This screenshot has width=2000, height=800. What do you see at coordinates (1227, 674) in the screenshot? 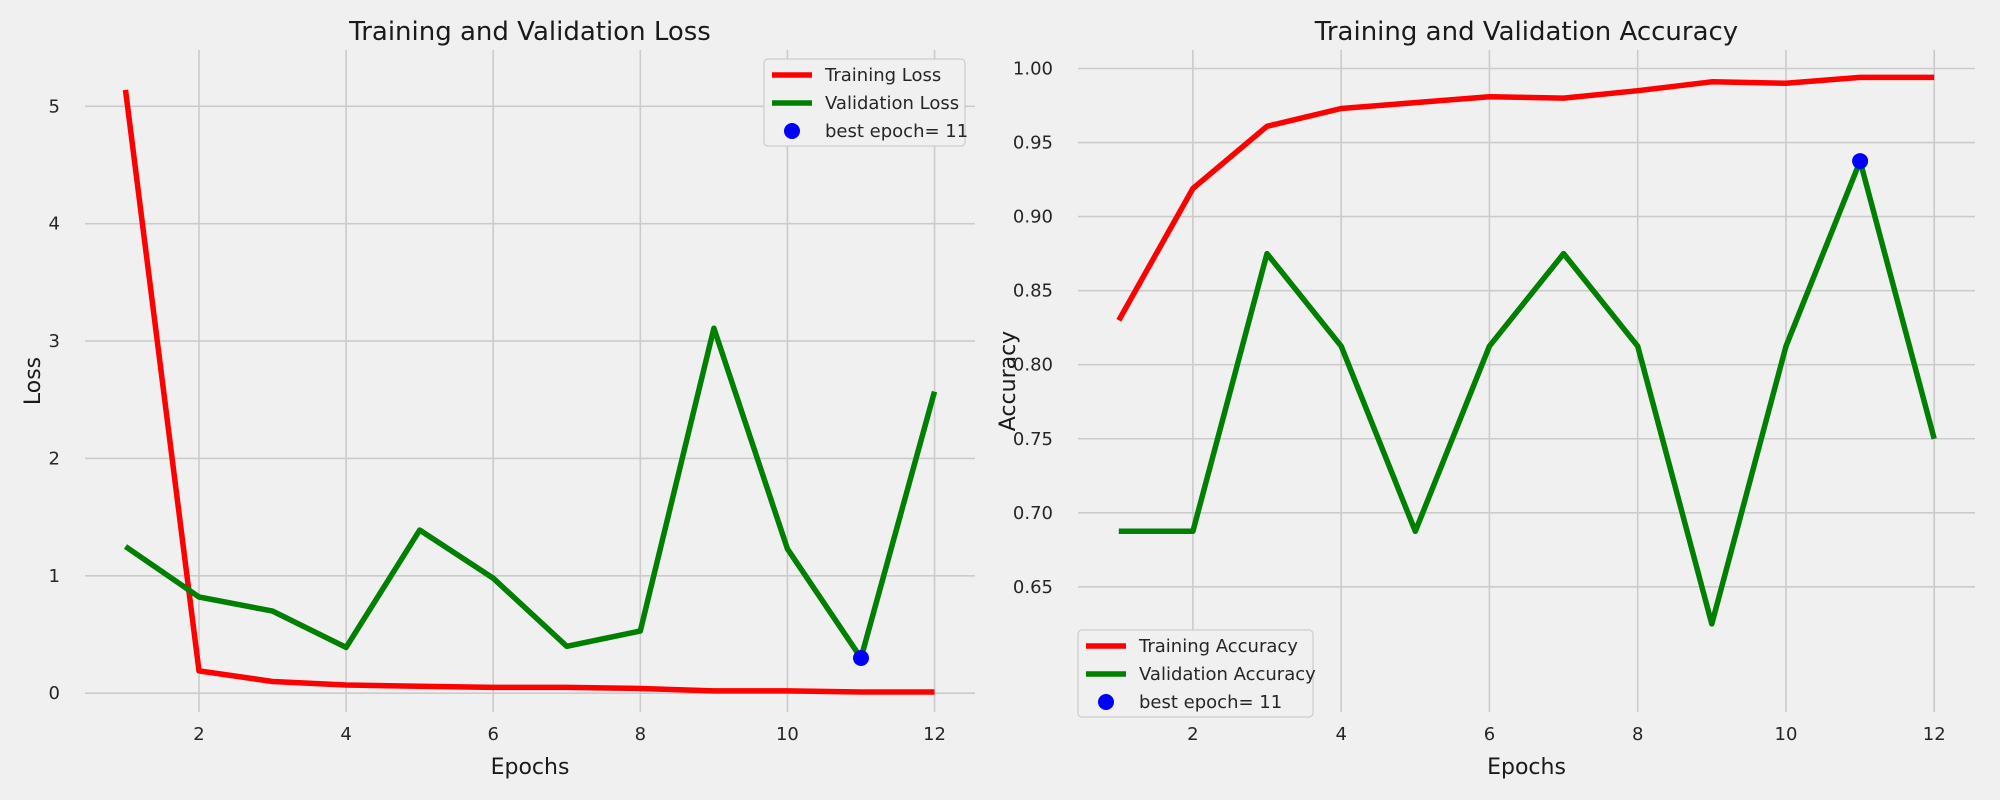
I see `legend-label: Validation Accuracy` at bounding box center [1227, 674].